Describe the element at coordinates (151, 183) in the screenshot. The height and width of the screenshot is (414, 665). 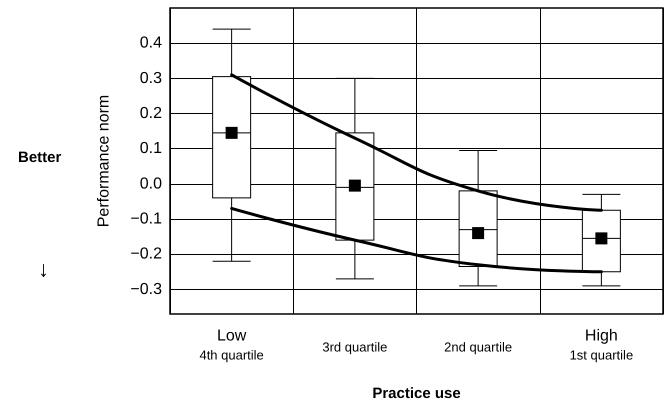
I see `y-tick-label: 0.0` at that location.